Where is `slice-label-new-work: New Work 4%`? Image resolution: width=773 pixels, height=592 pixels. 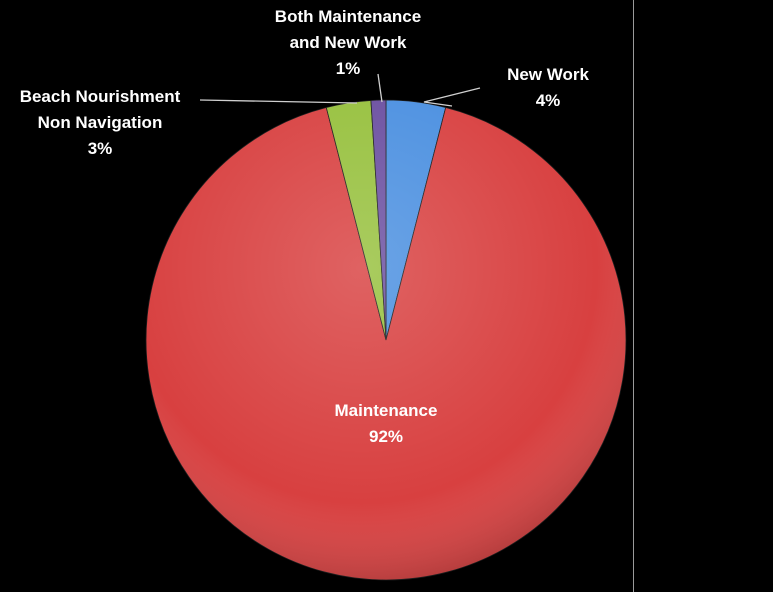
slice-label-new-work: New Work 4% is located at coordinates (548, 87).